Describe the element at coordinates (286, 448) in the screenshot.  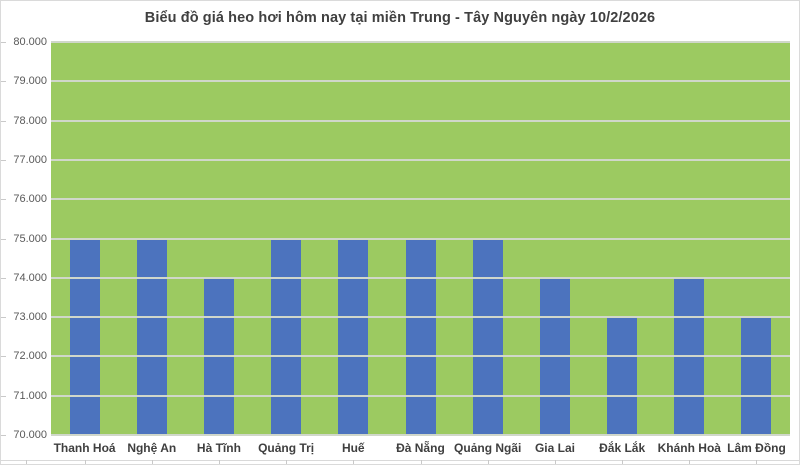
I see `x-tick-label: Quảng Trị` at that location.